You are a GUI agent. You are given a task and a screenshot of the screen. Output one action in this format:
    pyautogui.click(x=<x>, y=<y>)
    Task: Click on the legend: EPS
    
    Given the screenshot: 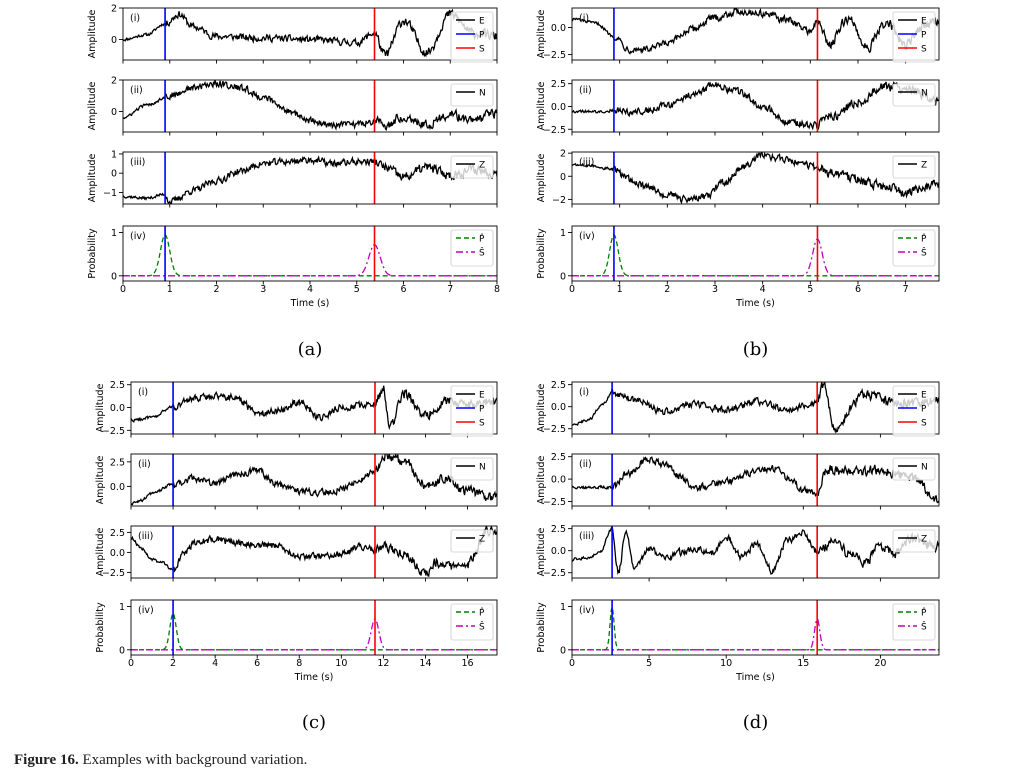 What is the action you would take?
    pyautogui.click(x=914, y=37)
    